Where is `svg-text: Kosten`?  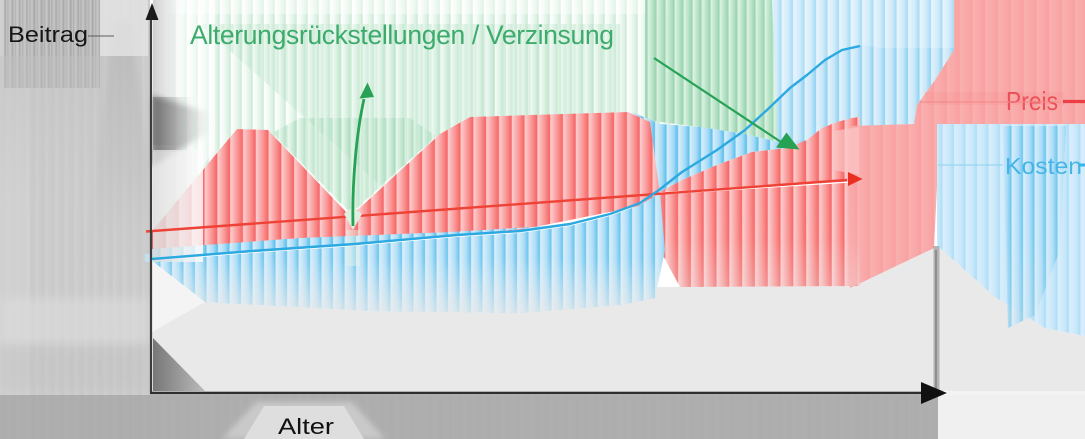
svg-text: Kosten is located at coordinates (1043, 166).